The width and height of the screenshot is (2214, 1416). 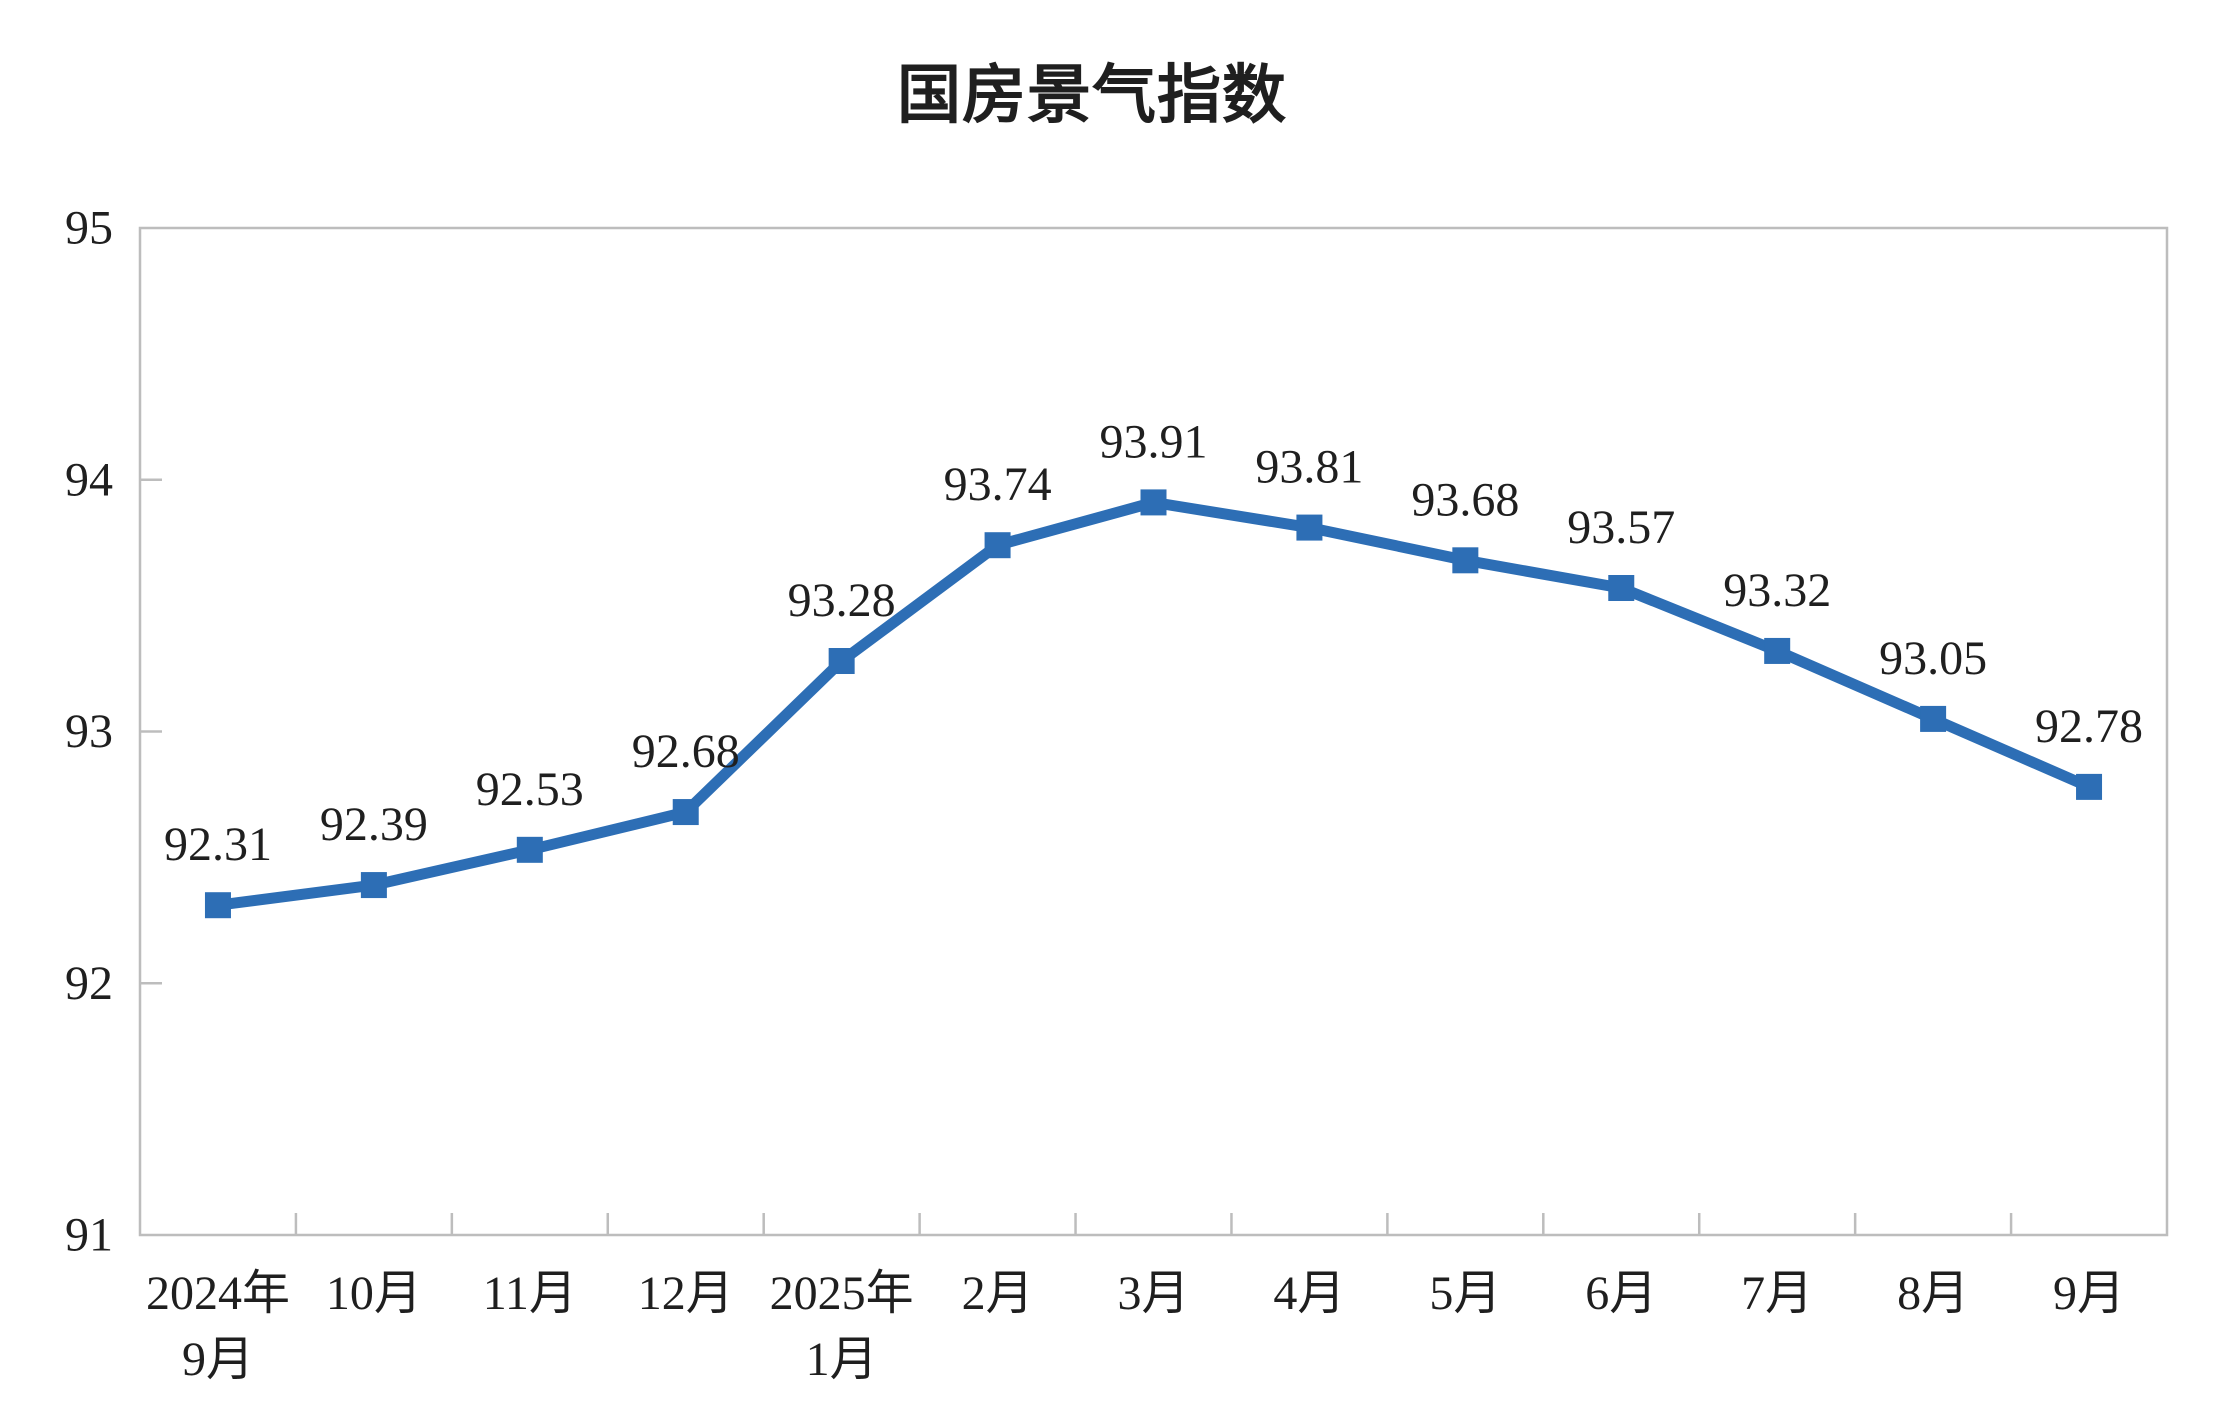 What do you see at coordinates (374, 824) in the screenshot?
I see `data-label: 92.39` at bounding box center [374, 824].